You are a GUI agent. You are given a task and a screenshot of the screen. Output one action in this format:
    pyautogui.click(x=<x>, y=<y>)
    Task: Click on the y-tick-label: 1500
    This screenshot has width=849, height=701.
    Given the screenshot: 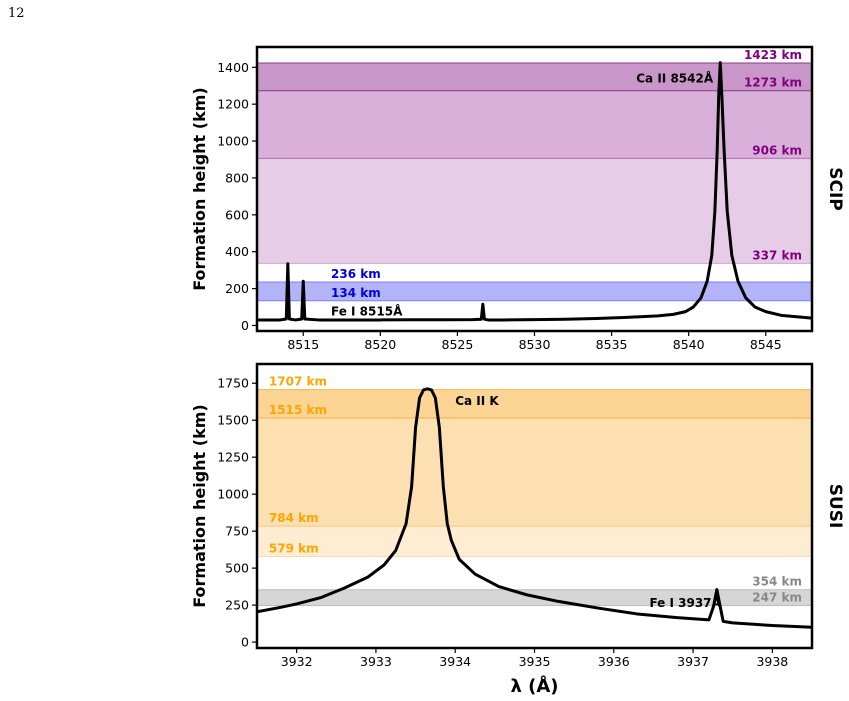 What is the action you would take?
    pyautogui.click(x=233, y=420)
    